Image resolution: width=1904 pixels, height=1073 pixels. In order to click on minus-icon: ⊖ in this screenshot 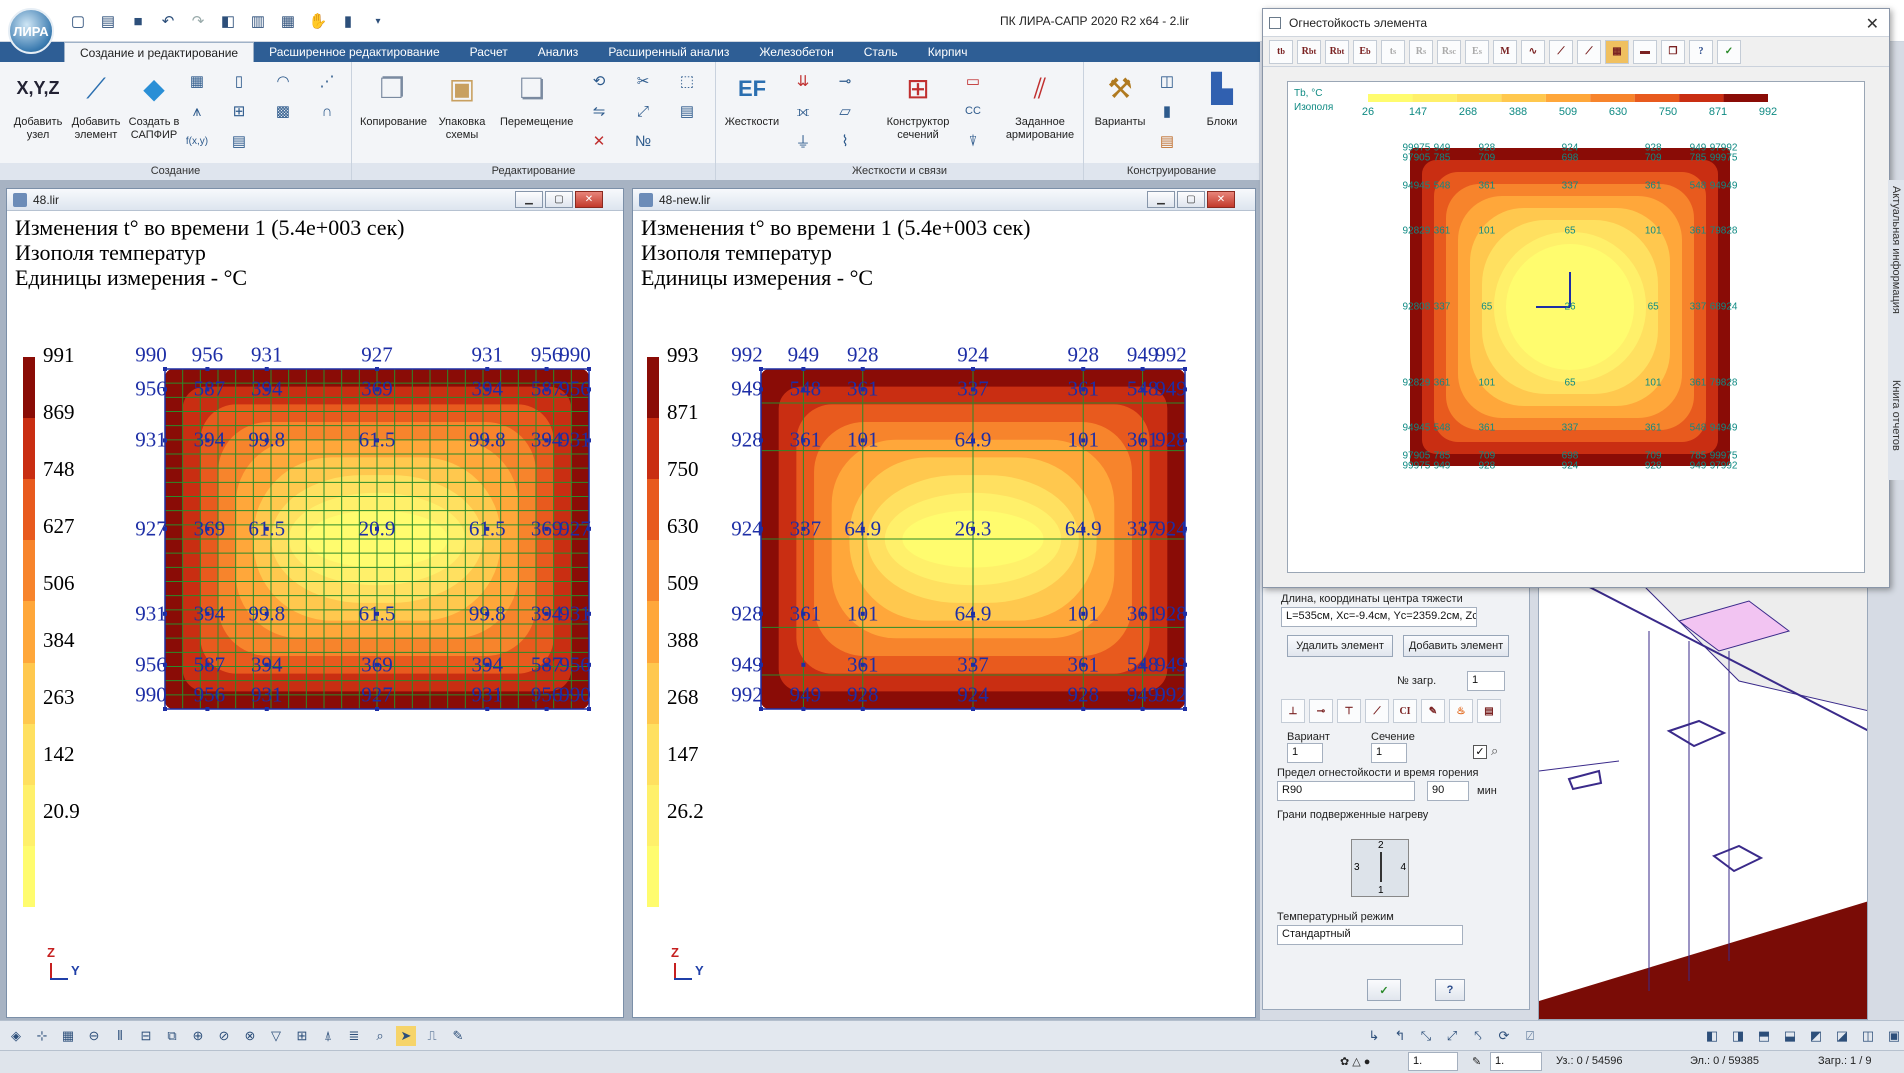, I will do `click(94, 1035)`.